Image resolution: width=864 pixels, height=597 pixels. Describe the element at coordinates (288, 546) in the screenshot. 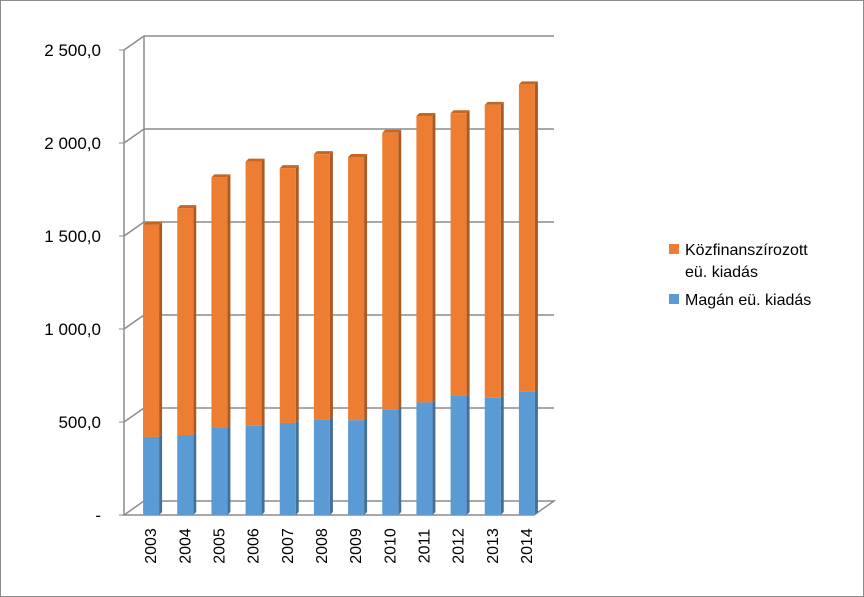

I see `x-tick-label: 2007` at that location.